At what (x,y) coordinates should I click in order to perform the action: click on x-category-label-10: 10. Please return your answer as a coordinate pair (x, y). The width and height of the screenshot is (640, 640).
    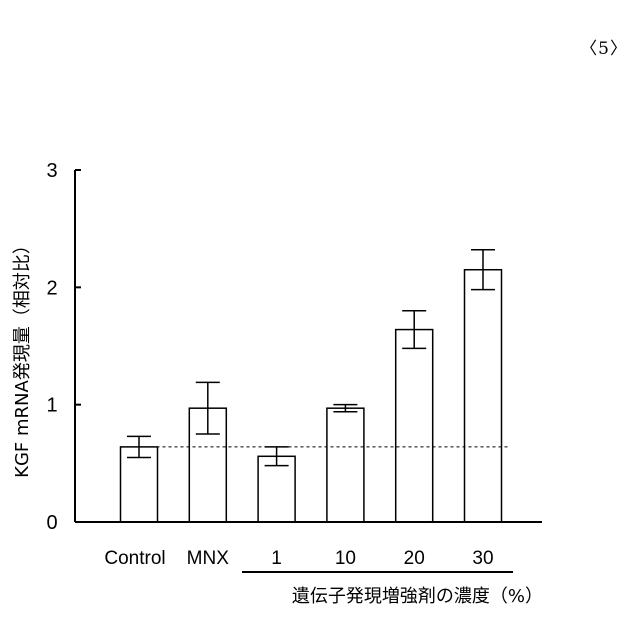
    Looking at the image, I should click on (345, 558).